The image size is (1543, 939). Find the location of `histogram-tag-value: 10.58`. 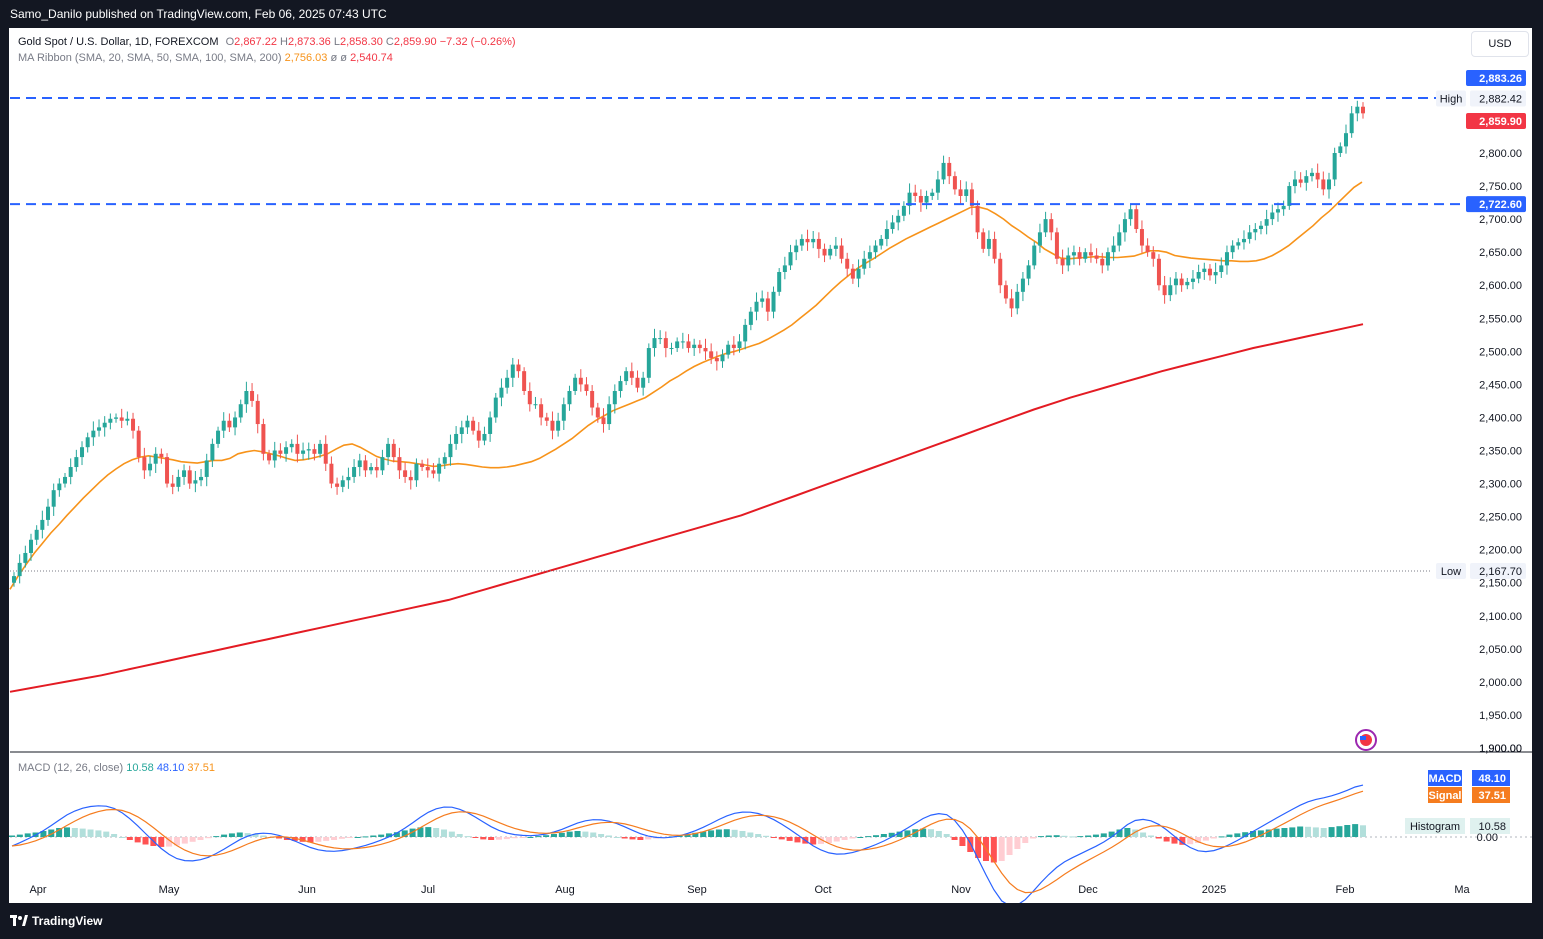

histogram-tag-value: 10.58 is located at coordinates (1492, 827).